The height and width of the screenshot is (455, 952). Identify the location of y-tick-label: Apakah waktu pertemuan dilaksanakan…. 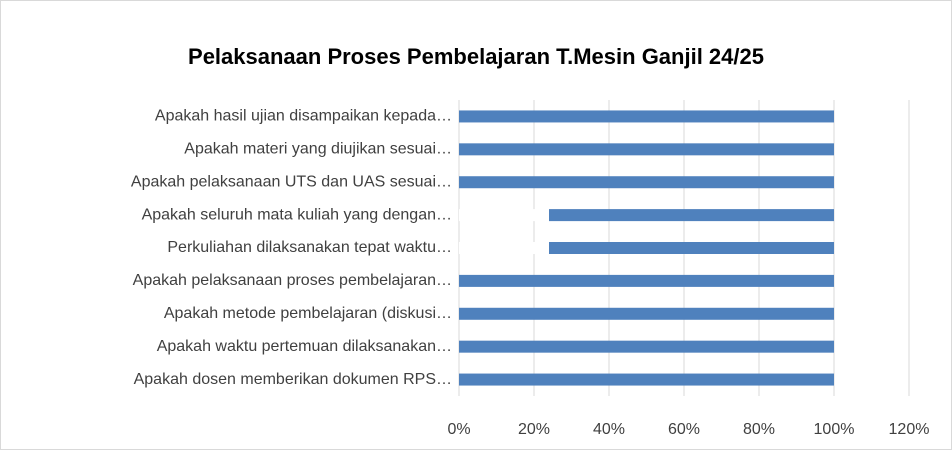
(304, 346).